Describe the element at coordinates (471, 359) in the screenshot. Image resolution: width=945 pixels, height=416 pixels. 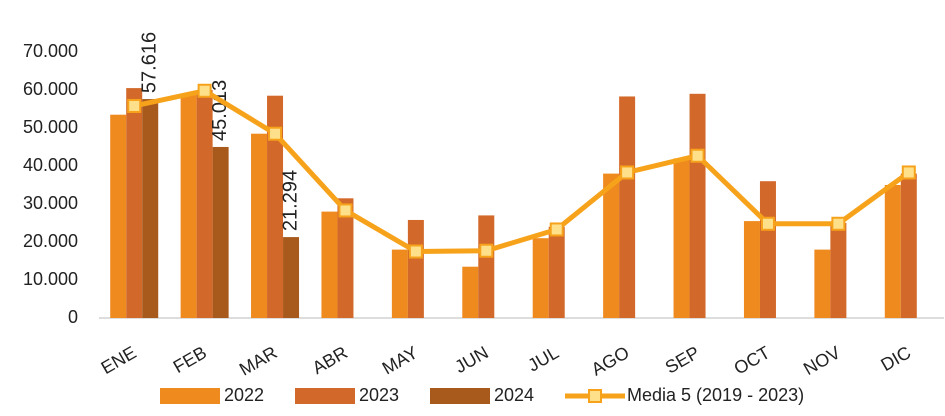
I see `x-tick-label: JUN` at that location.